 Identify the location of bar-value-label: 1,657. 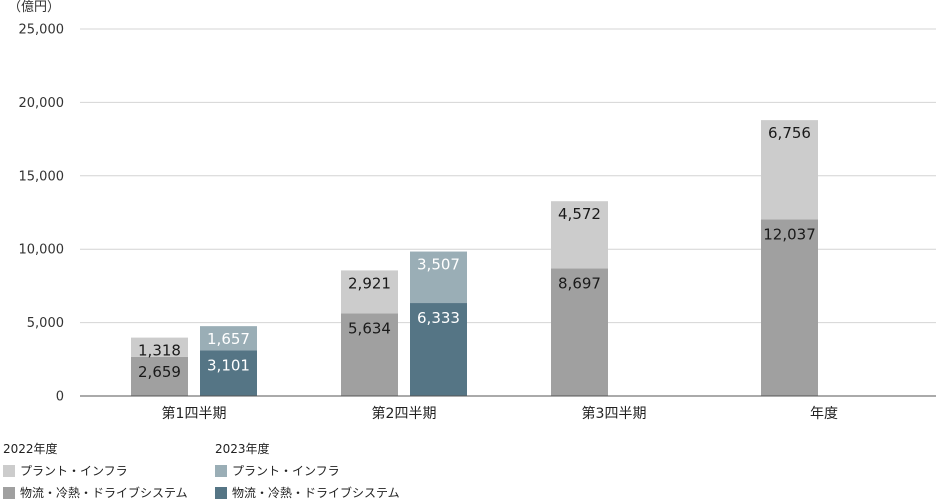
(228, 339).